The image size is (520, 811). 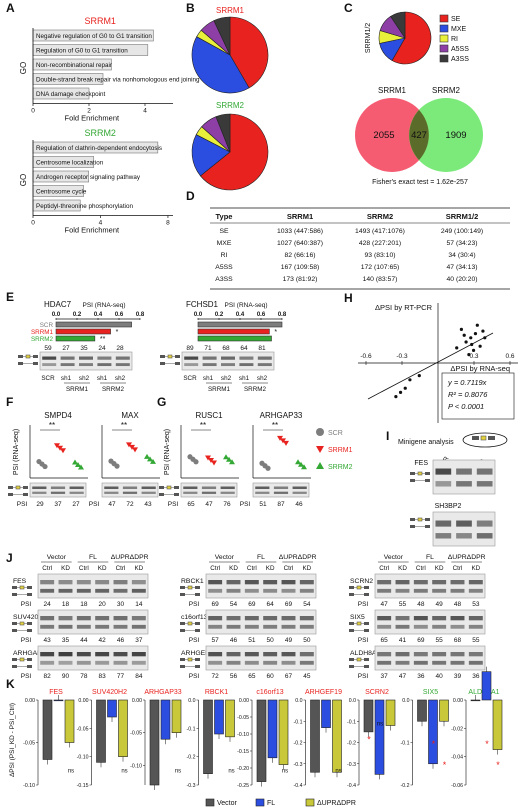 I want to click on legend-label: A5SS, so click(x=460, y=49).